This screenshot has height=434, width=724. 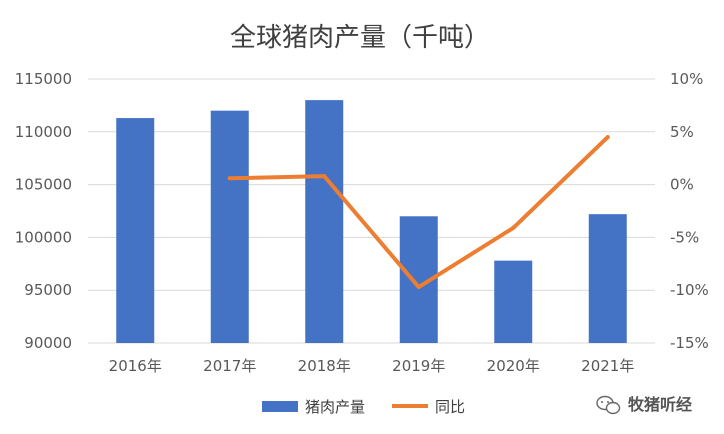 I want to click on x-tick-label: 2019年, so click(x=418, y=366).